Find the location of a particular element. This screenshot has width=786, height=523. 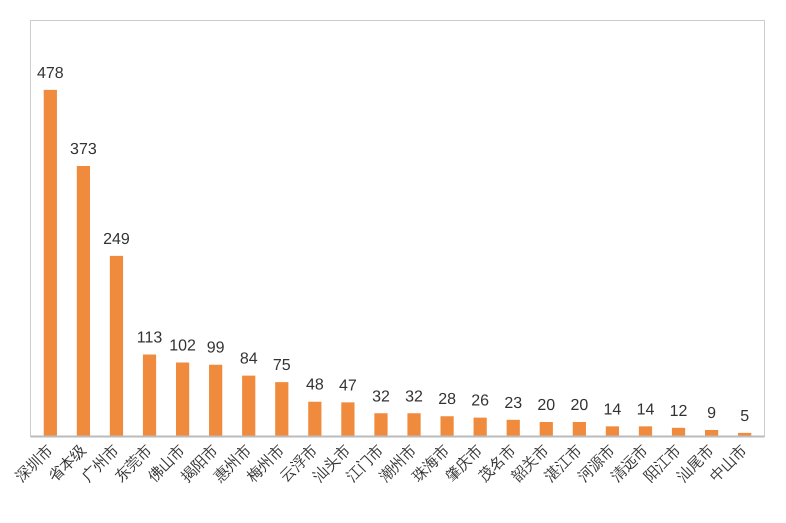

data-label: 373 is located at coordinates (83, 149).